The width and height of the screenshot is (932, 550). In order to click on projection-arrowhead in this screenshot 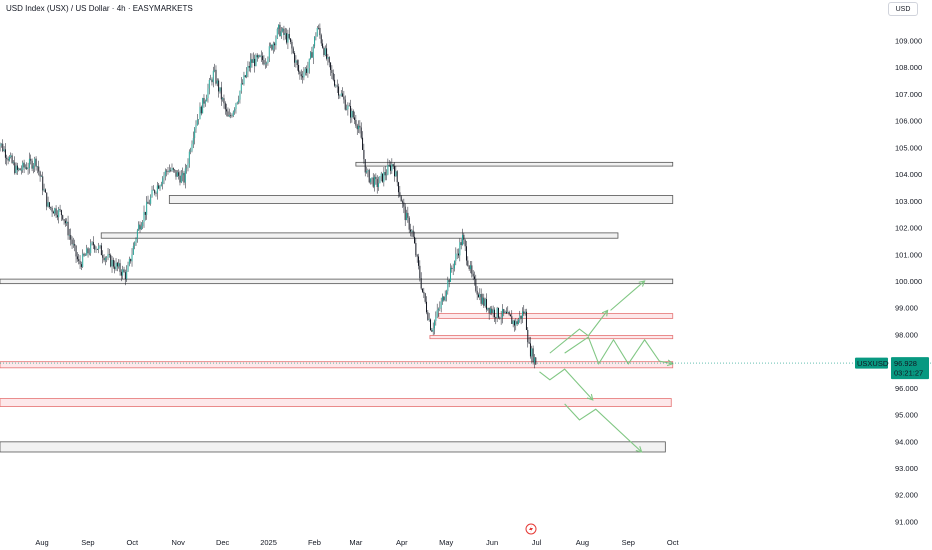, I will do `click(642, 283)`.